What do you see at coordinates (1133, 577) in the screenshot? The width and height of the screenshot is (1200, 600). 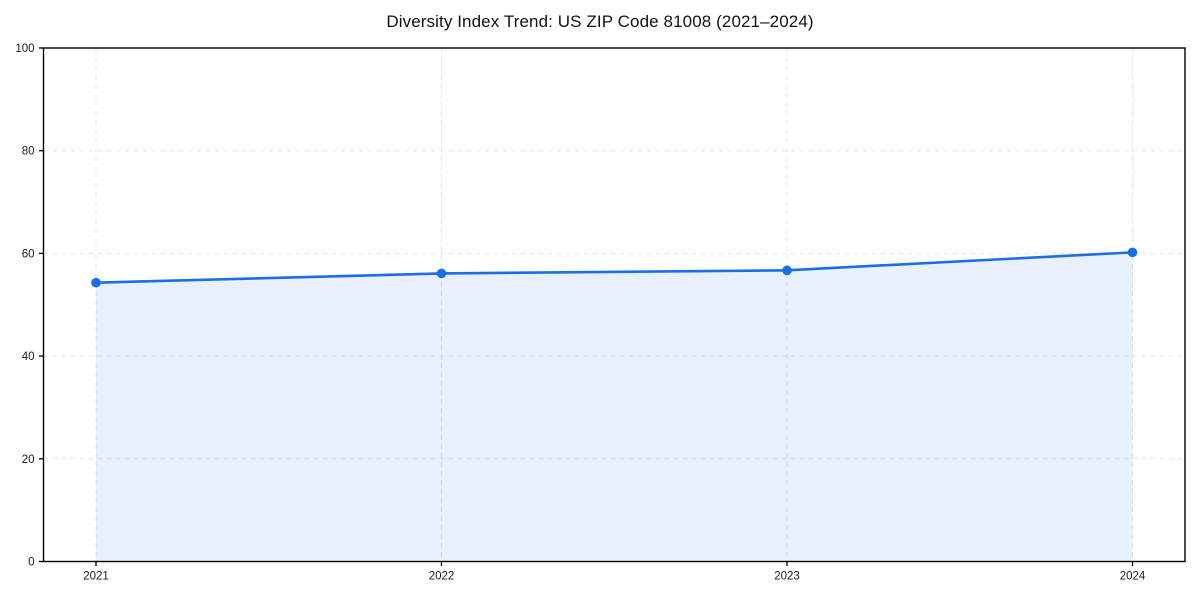 I see `x-tick-label: 2024` at bounding box center [1133, 577].